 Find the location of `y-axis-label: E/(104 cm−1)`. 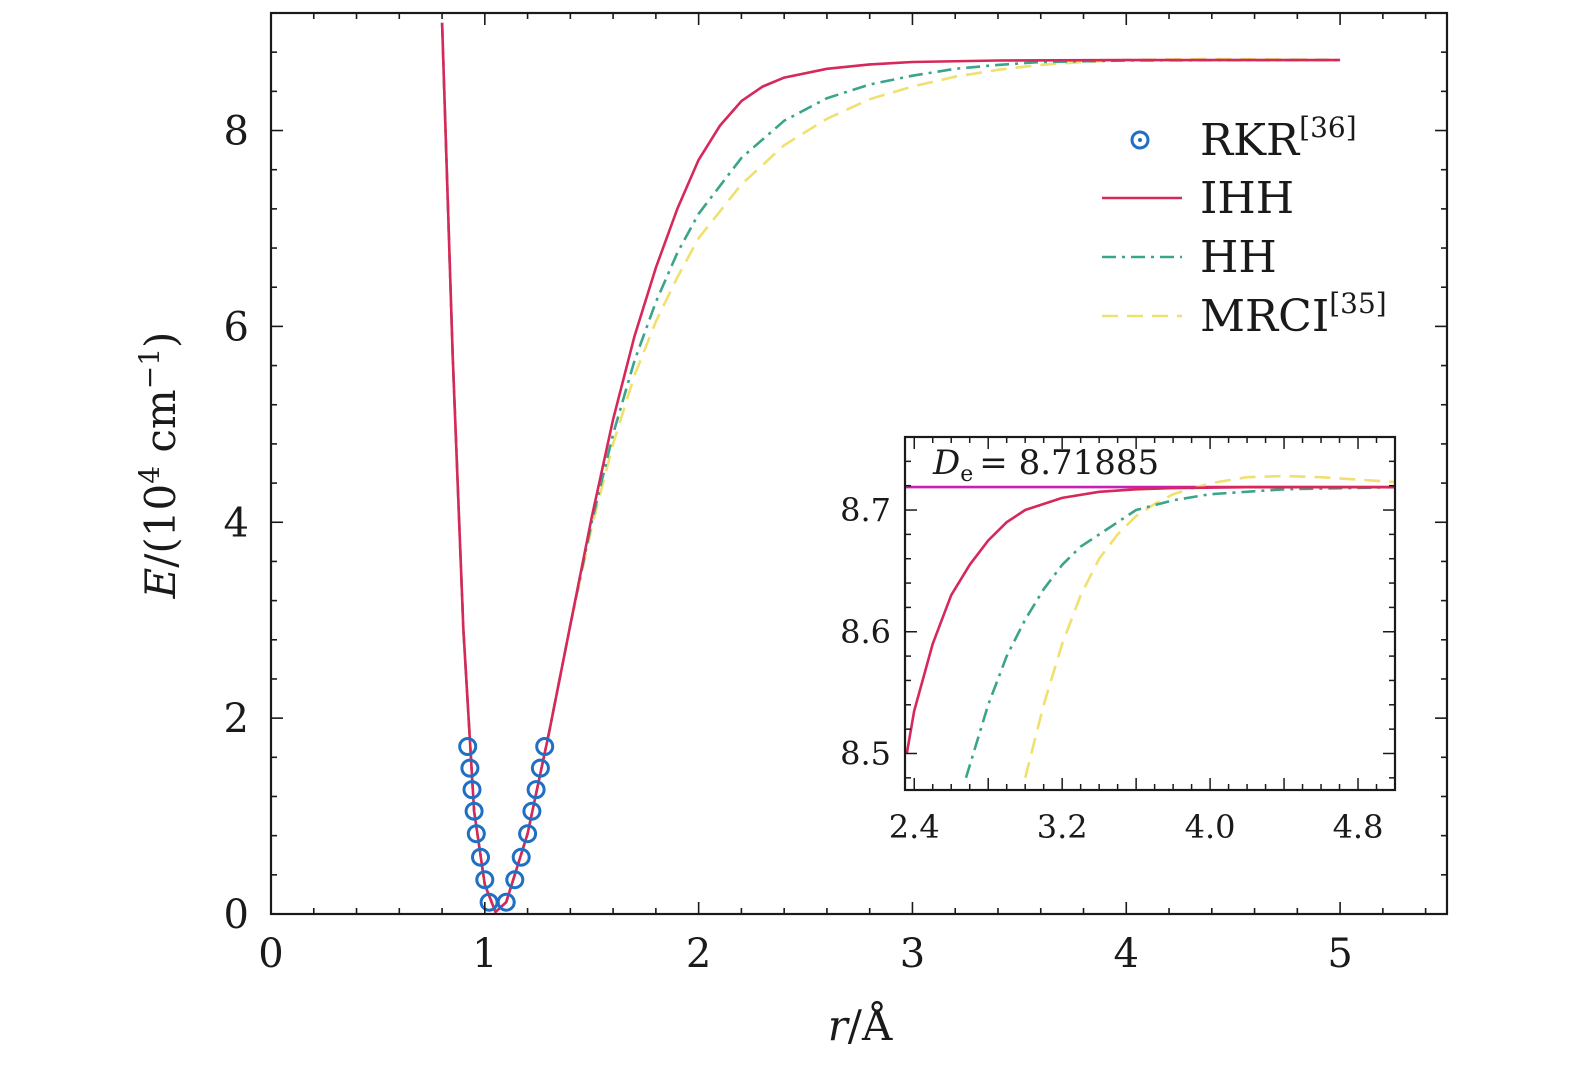

y-axis-label: E/(104 cm−1) is located at coordinates (159, 466).